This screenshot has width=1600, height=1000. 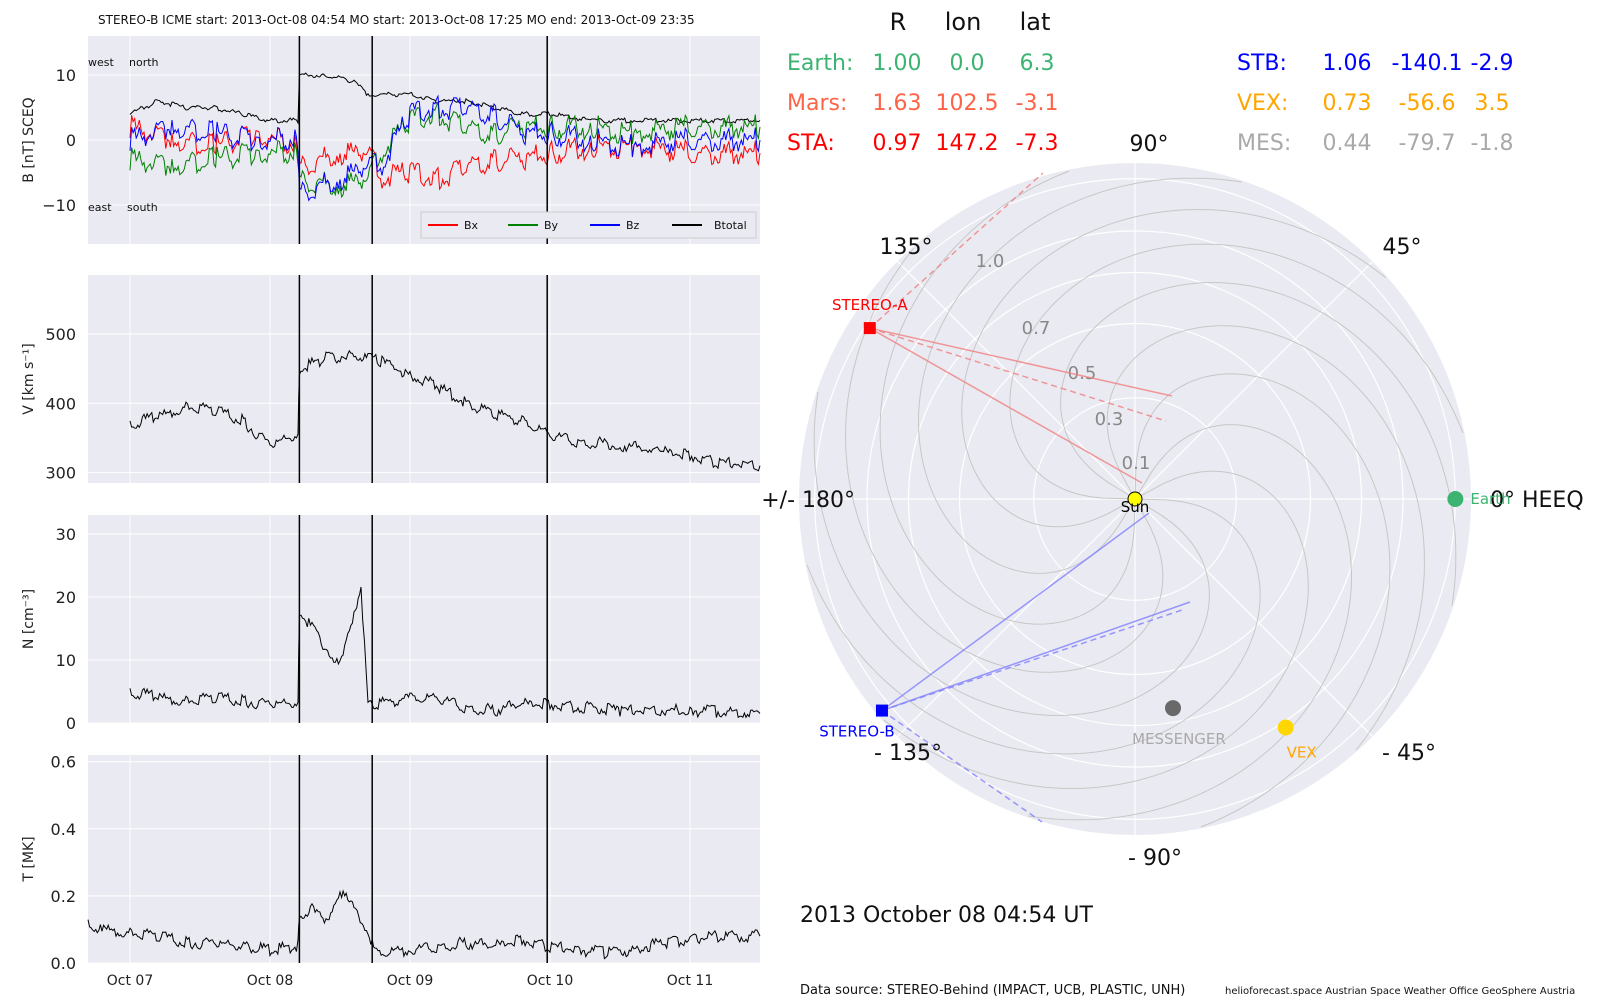 I want to click on table-cell: 1.06, so click(x=1347, y=63).